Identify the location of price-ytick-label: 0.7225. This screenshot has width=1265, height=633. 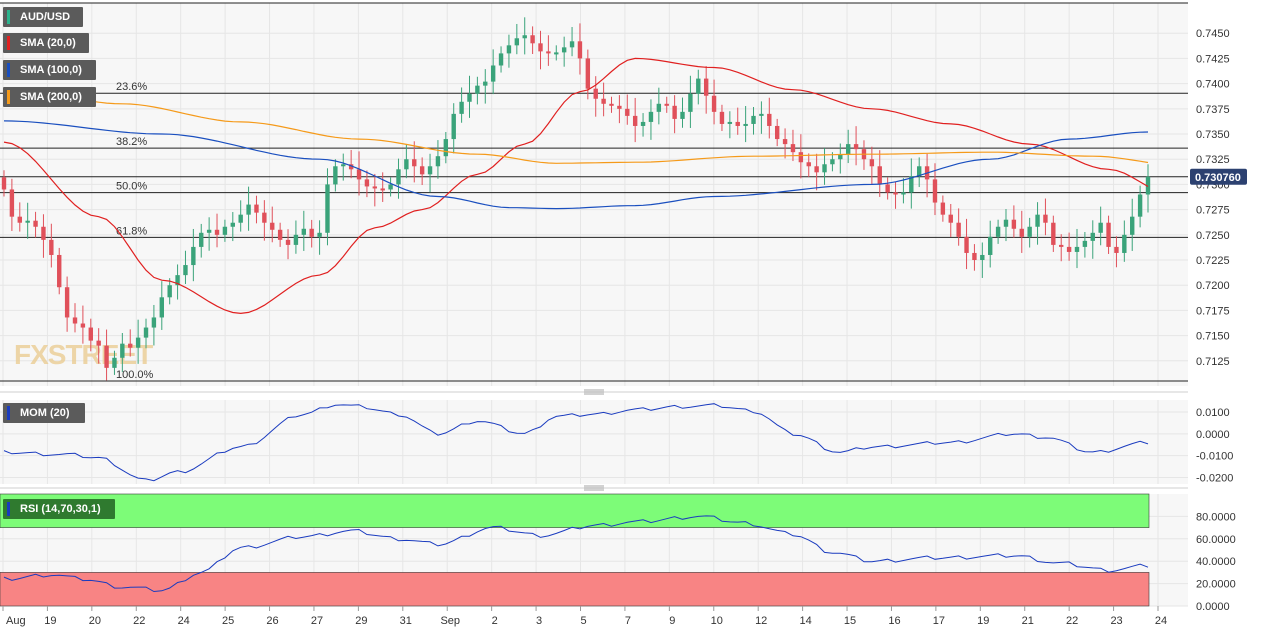
(1213, 261).